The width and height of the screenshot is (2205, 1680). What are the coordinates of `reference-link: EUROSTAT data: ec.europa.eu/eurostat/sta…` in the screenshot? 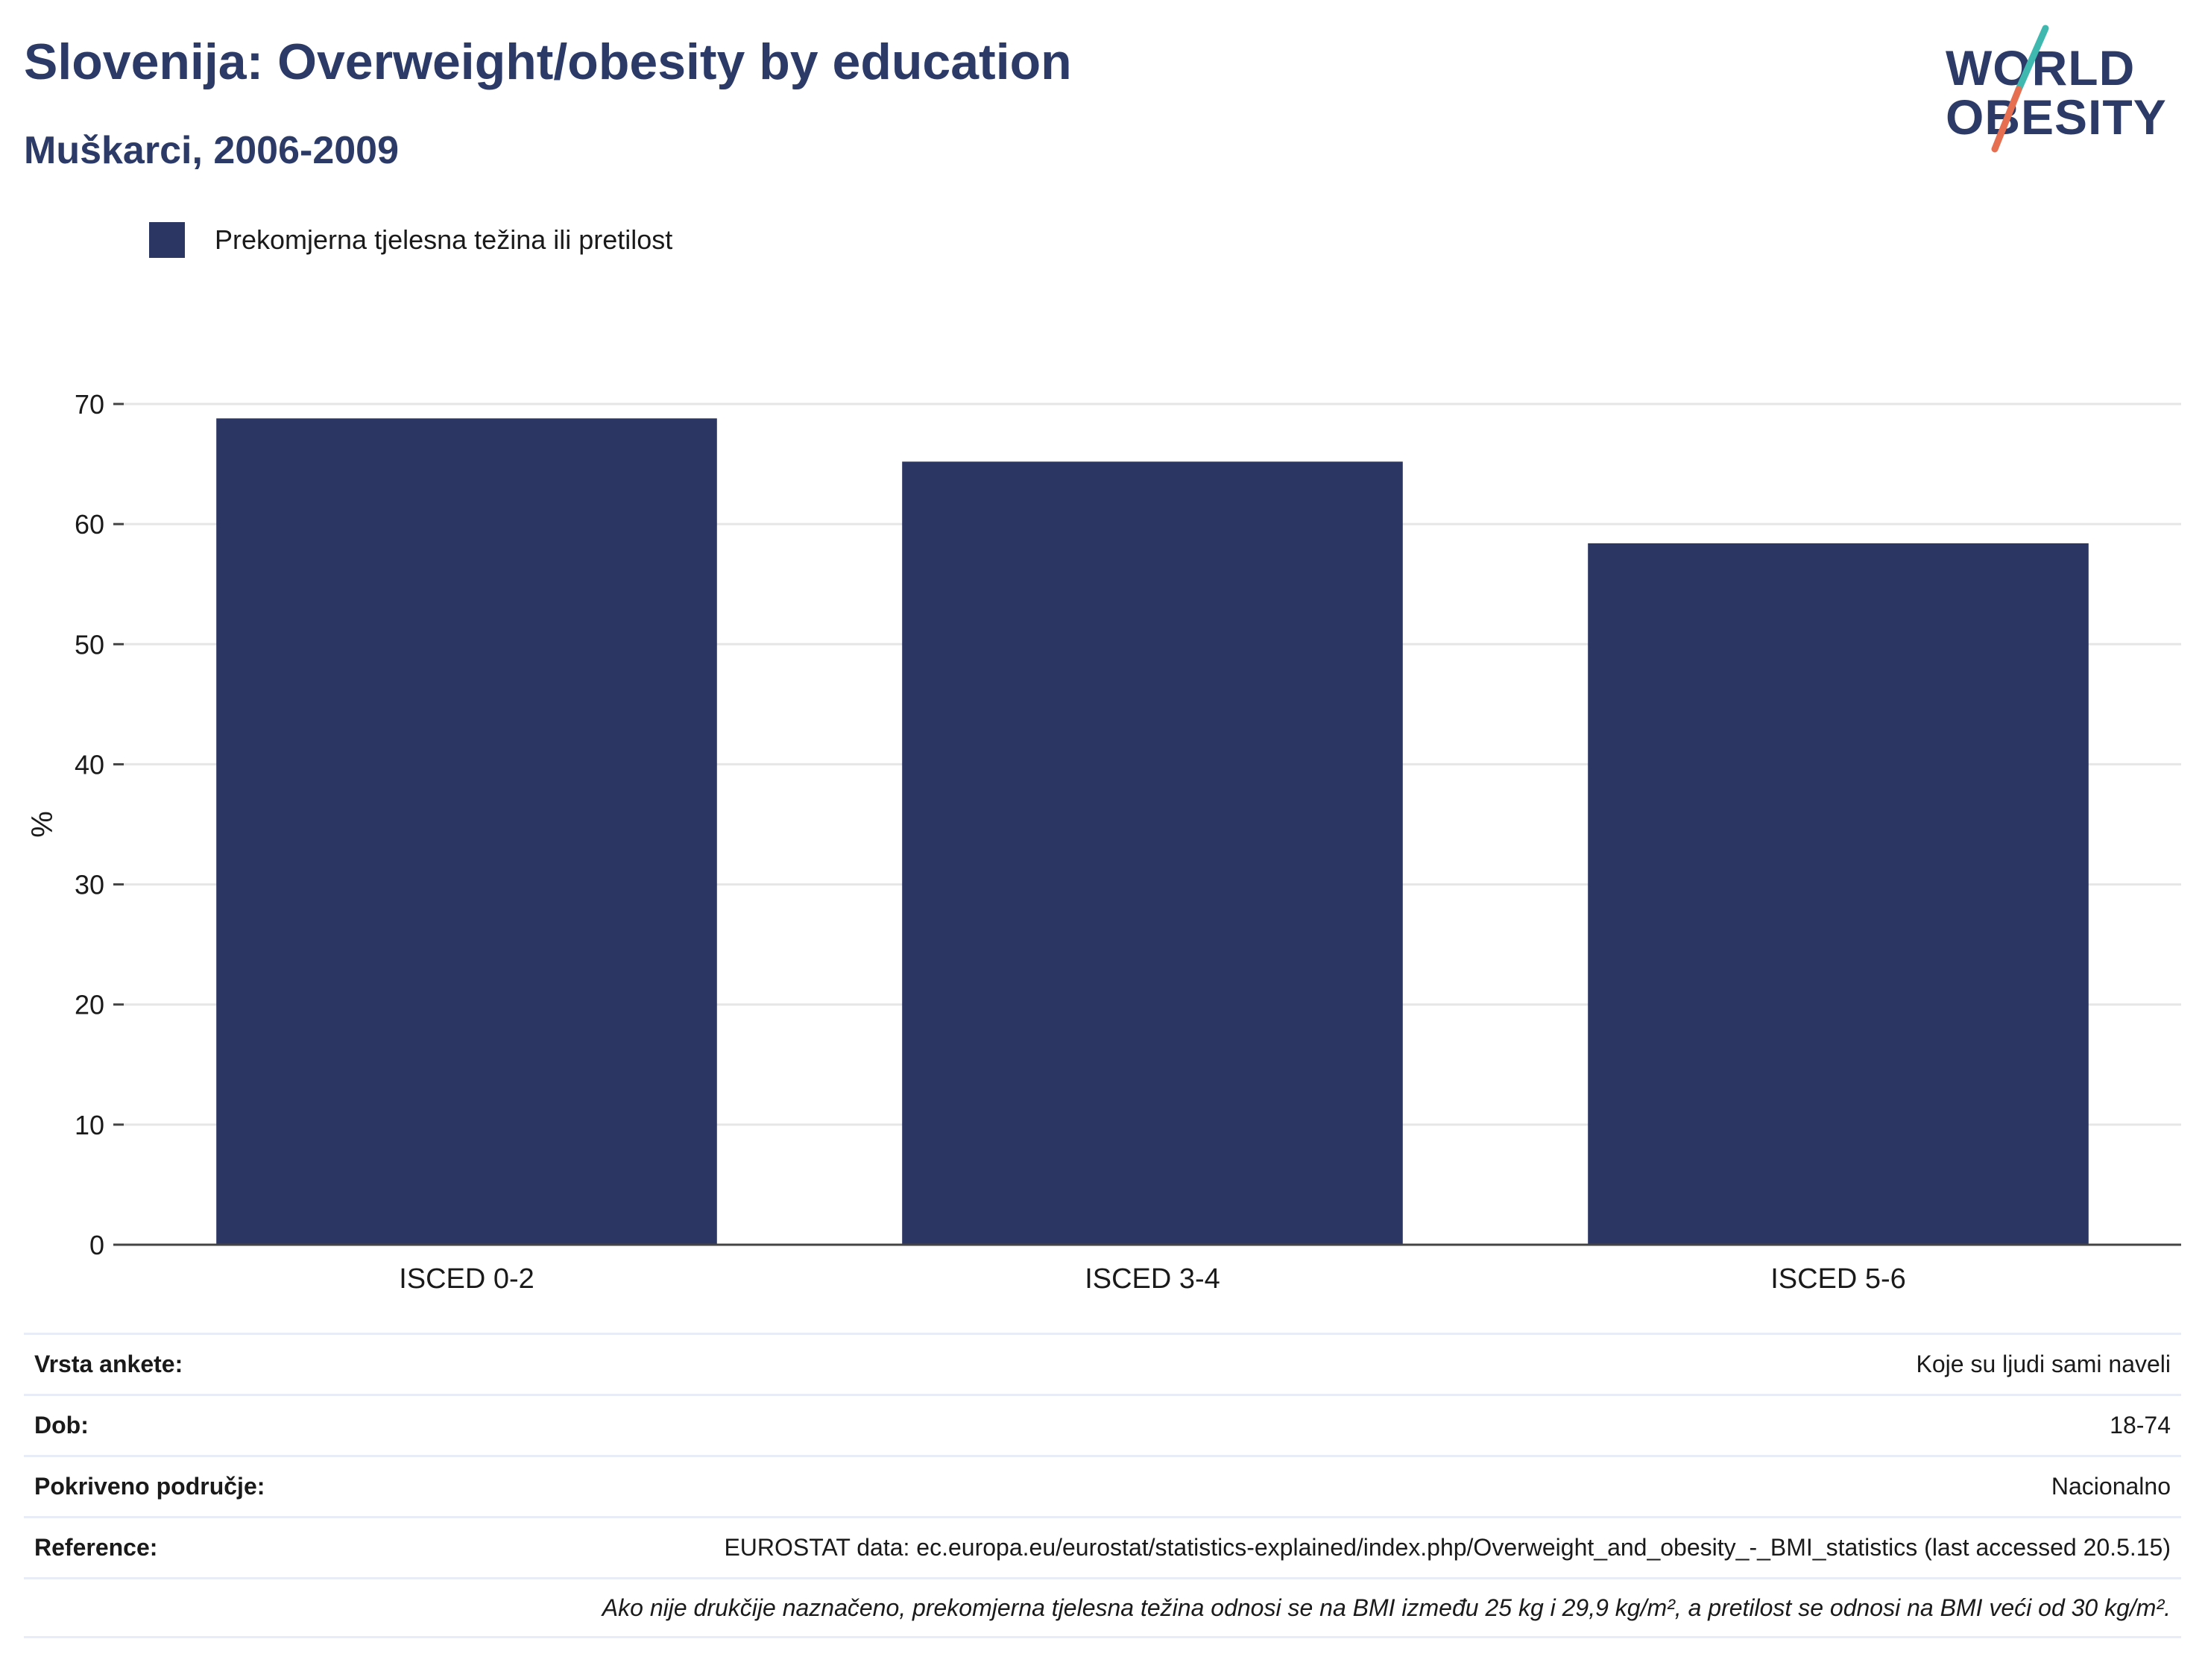 It's located at (1447, 1547).